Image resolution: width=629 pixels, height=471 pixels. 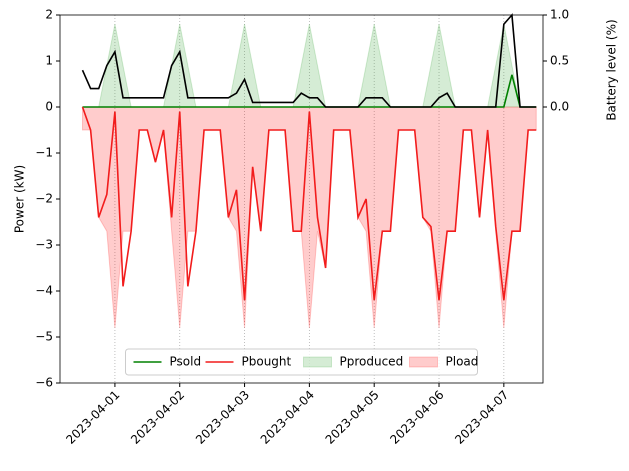 I want to click on y-tick-label: −3, so click(x=44, y=245).